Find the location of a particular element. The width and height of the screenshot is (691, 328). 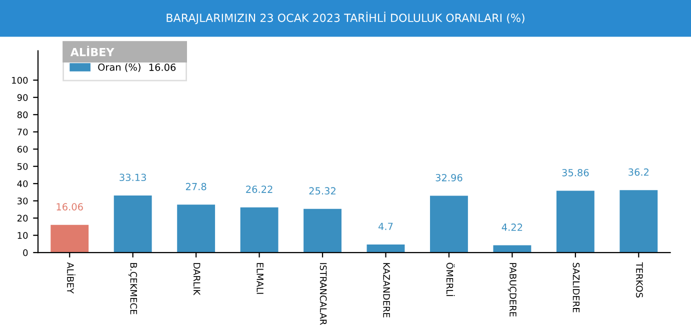

data-label: 4.7 is located at coordinates (385, 226).